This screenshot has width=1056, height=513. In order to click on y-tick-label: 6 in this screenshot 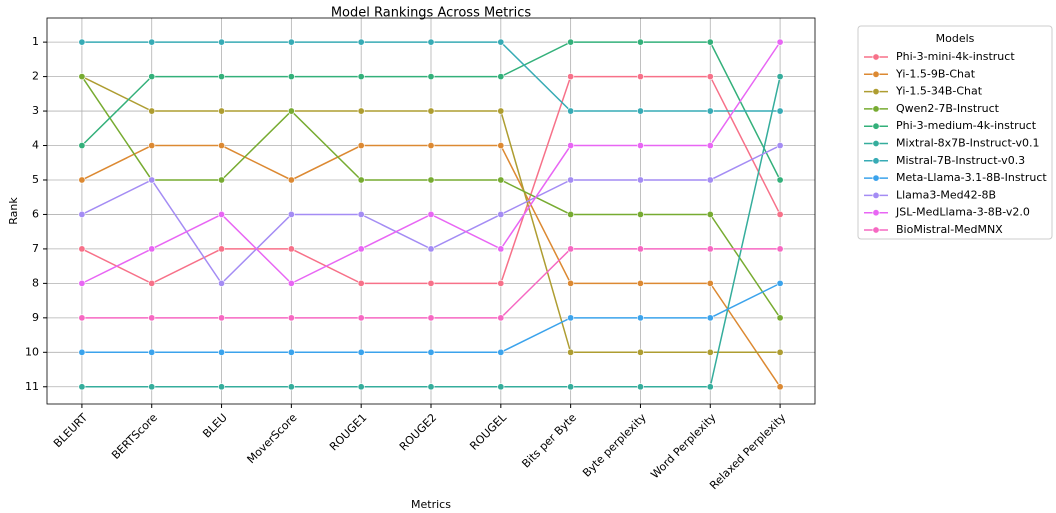, I will do `click(35, 213)`.